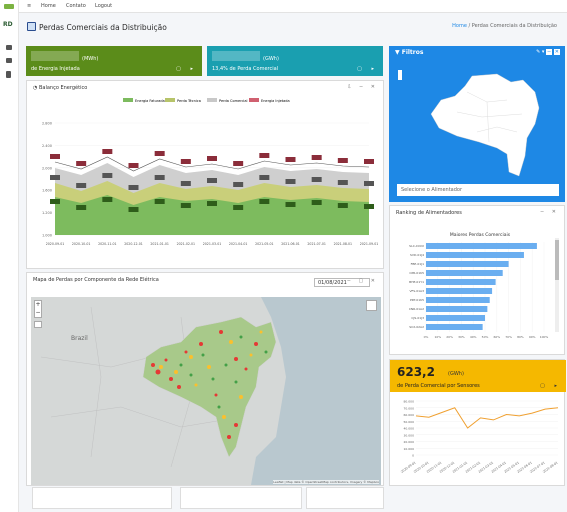 This screenshot has width=567, height=512. Describe the element at coordinates (409, 429) in the screenshot. I see `y-tick-label: 40.000` at that location.